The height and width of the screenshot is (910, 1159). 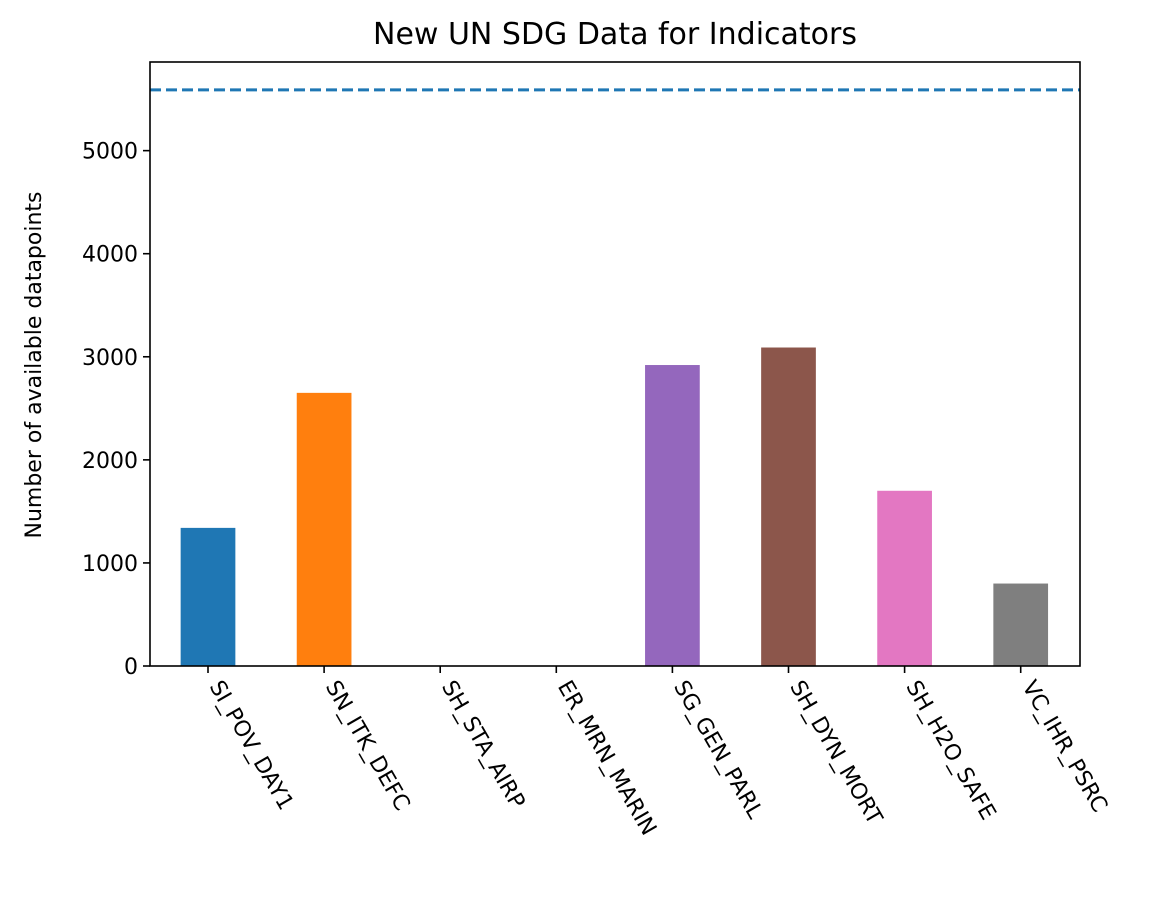 I want to click on y-tick-label: 1000, so click(x=110, y=564).